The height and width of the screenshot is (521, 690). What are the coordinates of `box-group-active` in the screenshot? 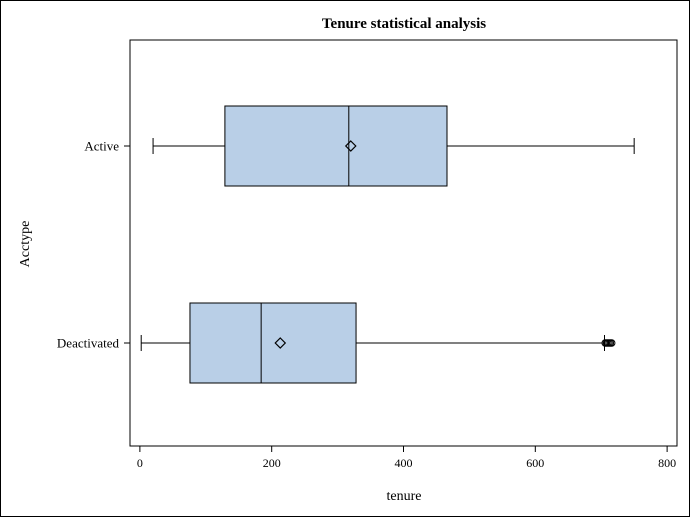 It's located at (393, 146).